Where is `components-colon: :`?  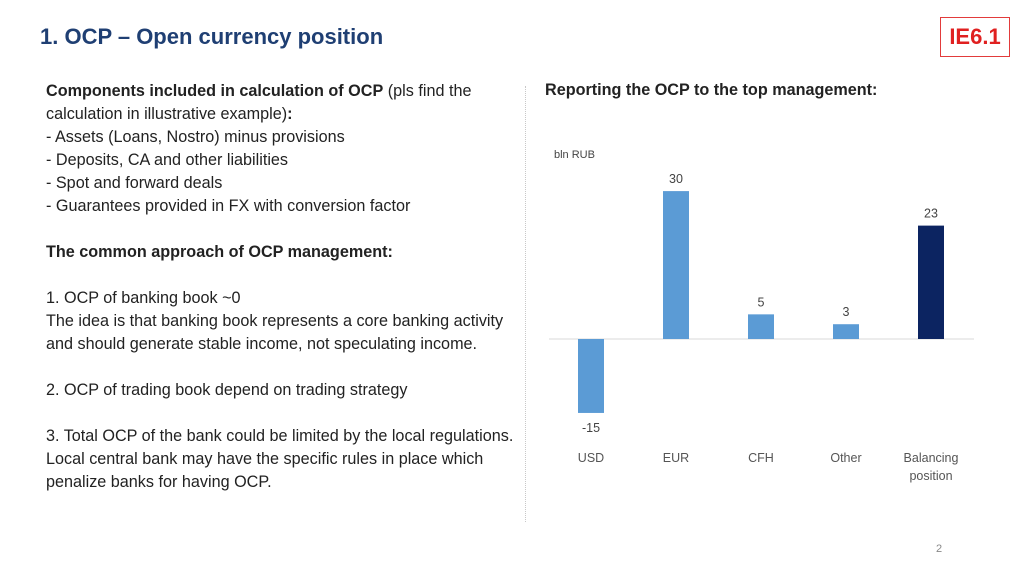 components-colon: : is located at coordinates (290, 114).